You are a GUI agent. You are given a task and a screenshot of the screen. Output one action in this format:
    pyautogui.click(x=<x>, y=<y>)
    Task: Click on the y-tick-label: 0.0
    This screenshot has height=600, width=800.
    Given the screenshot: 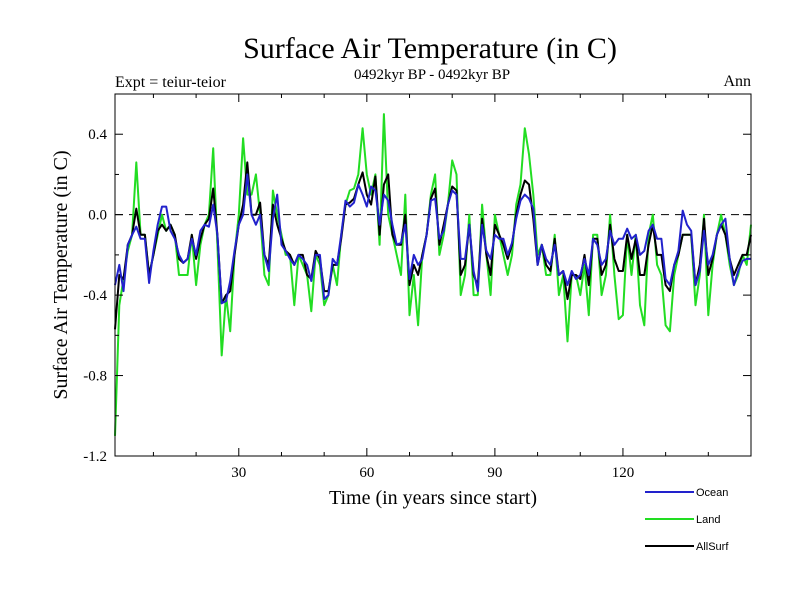 What is the action you would take?
    pyautogui.click(x=97, y=216)
    